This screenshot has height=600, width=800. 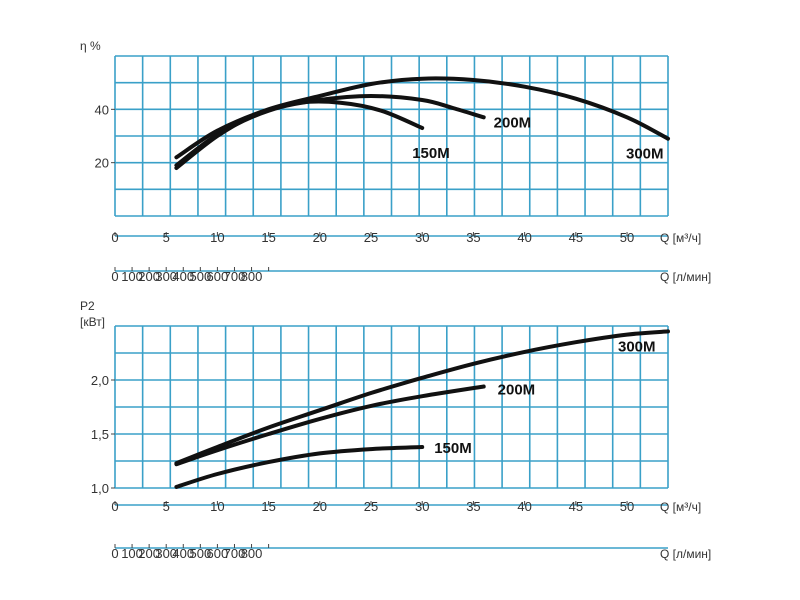 What do you see at coordinates (114, 276) in the screenshot?
I see `chart1-x2-tick-label: 0` at bounding box center [114, 276].